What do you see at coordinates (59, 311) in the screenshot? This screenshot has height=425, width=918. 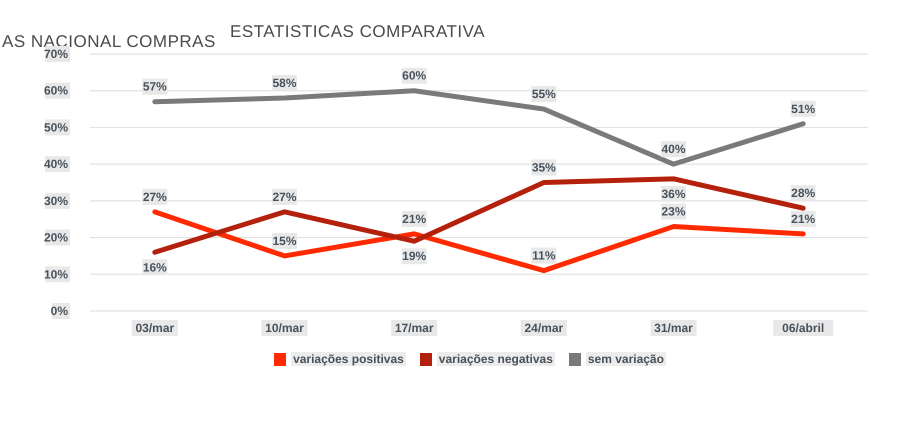 I see `y-tick-label: 0%` at bounding box center [59, 311].